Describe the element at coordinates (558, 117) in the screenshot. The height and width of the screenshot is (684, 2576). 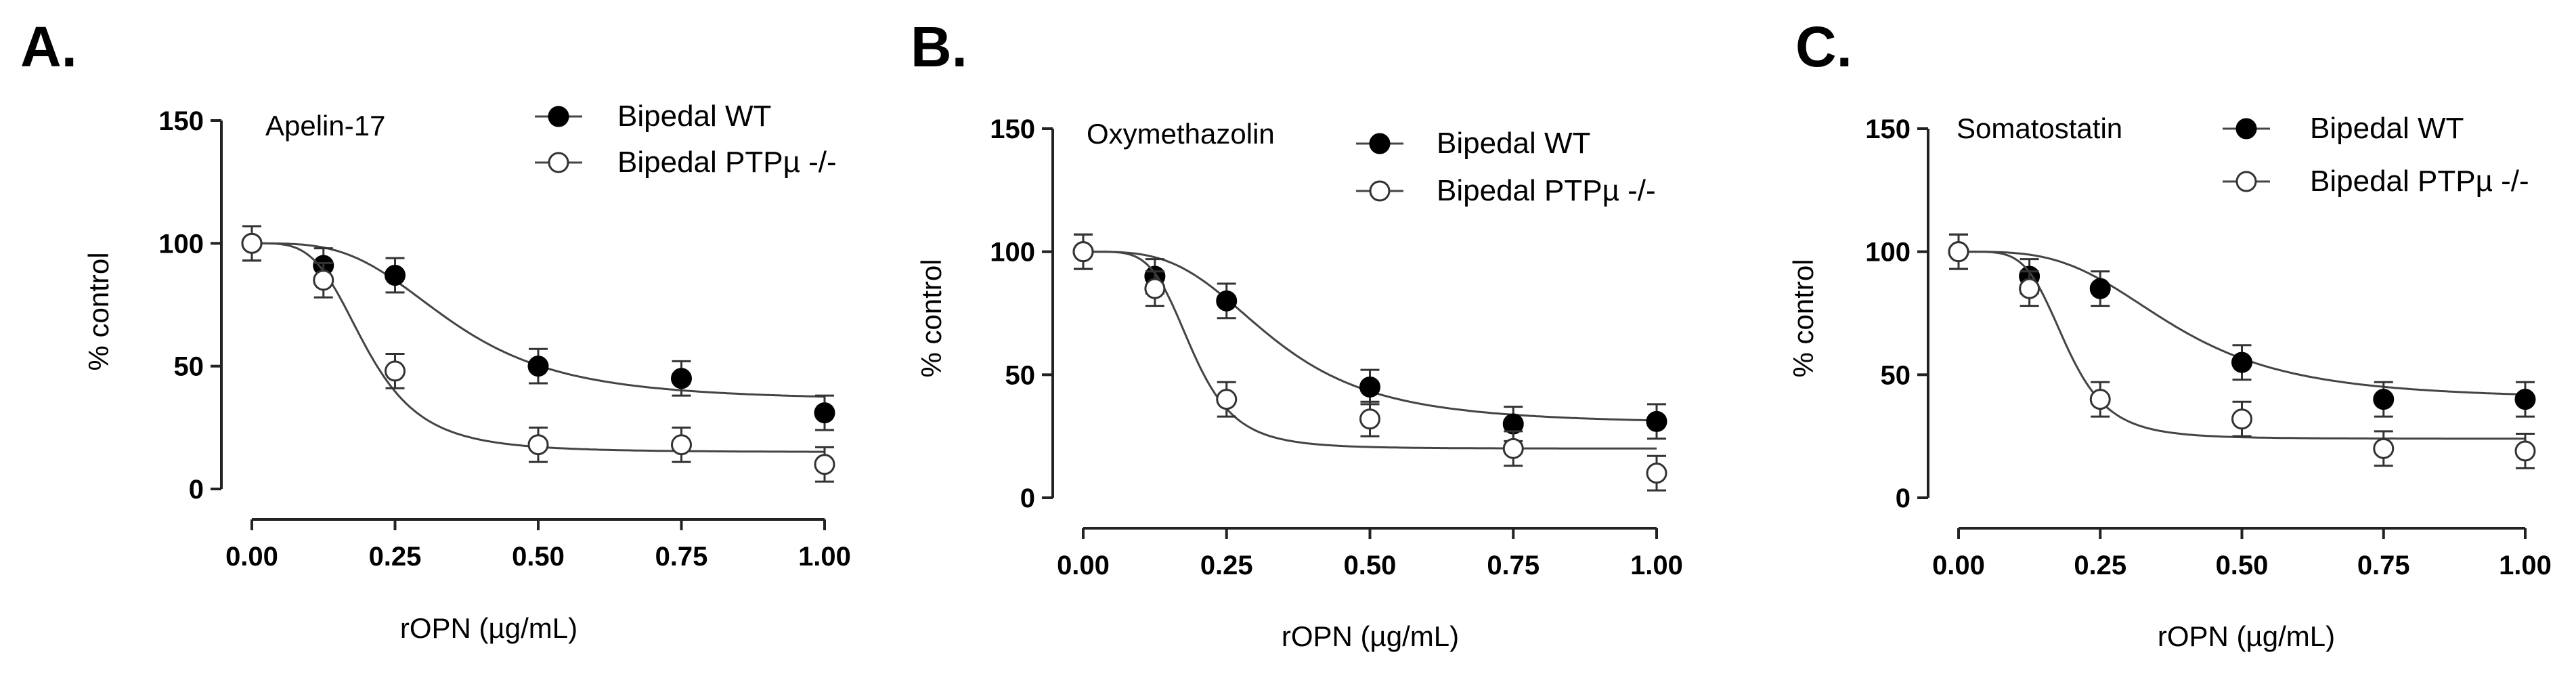
I see `panel-a-legend-wt-marker` at that location.